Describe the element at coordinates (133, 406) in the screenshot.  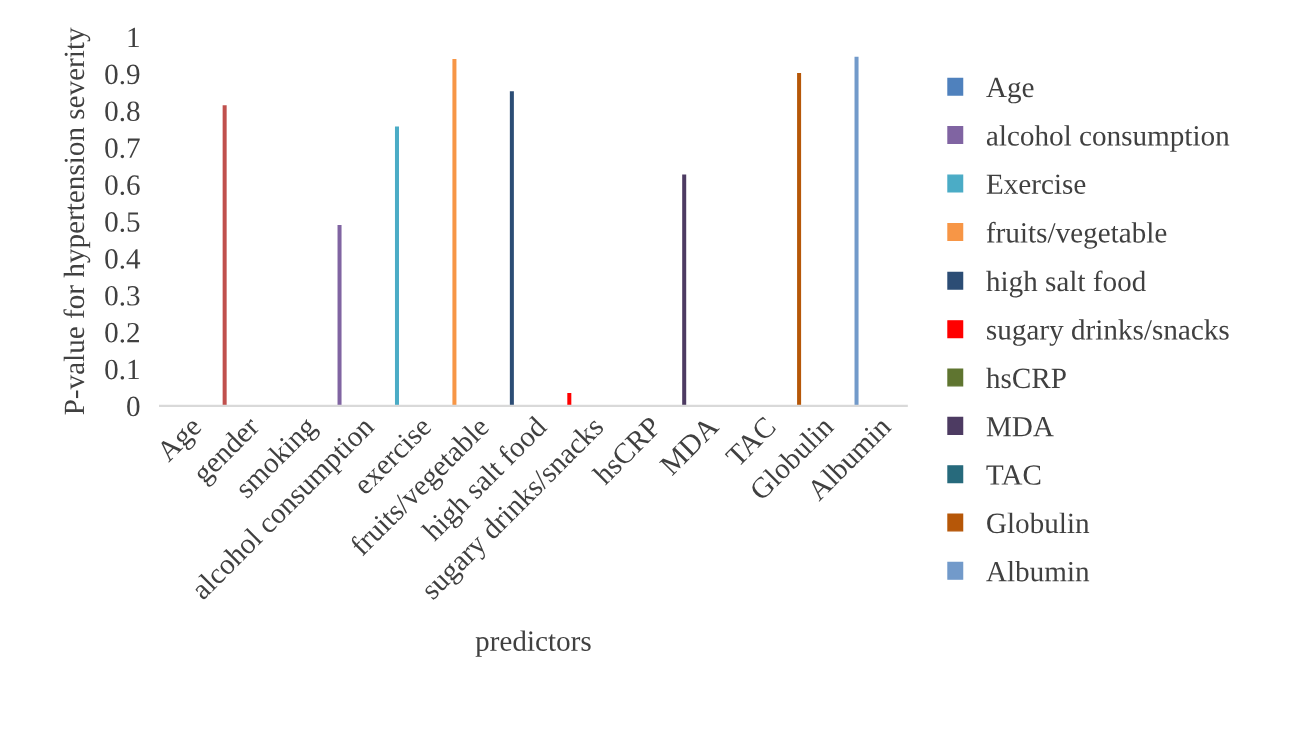
I see `y-tick-label: 0` at that location.